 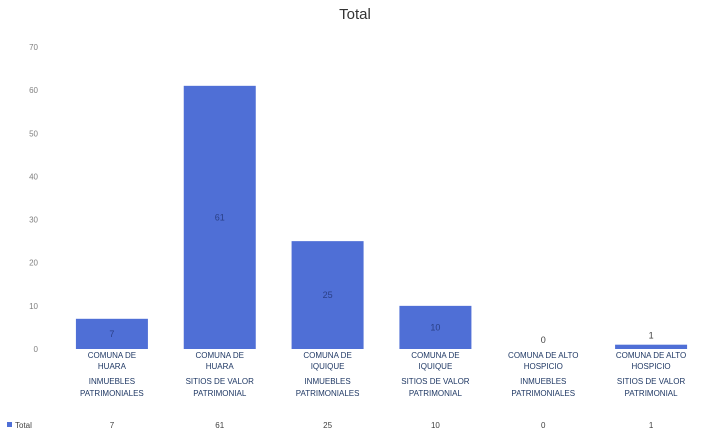 I want to click on data-label: 1, so click(x=651, y=336).